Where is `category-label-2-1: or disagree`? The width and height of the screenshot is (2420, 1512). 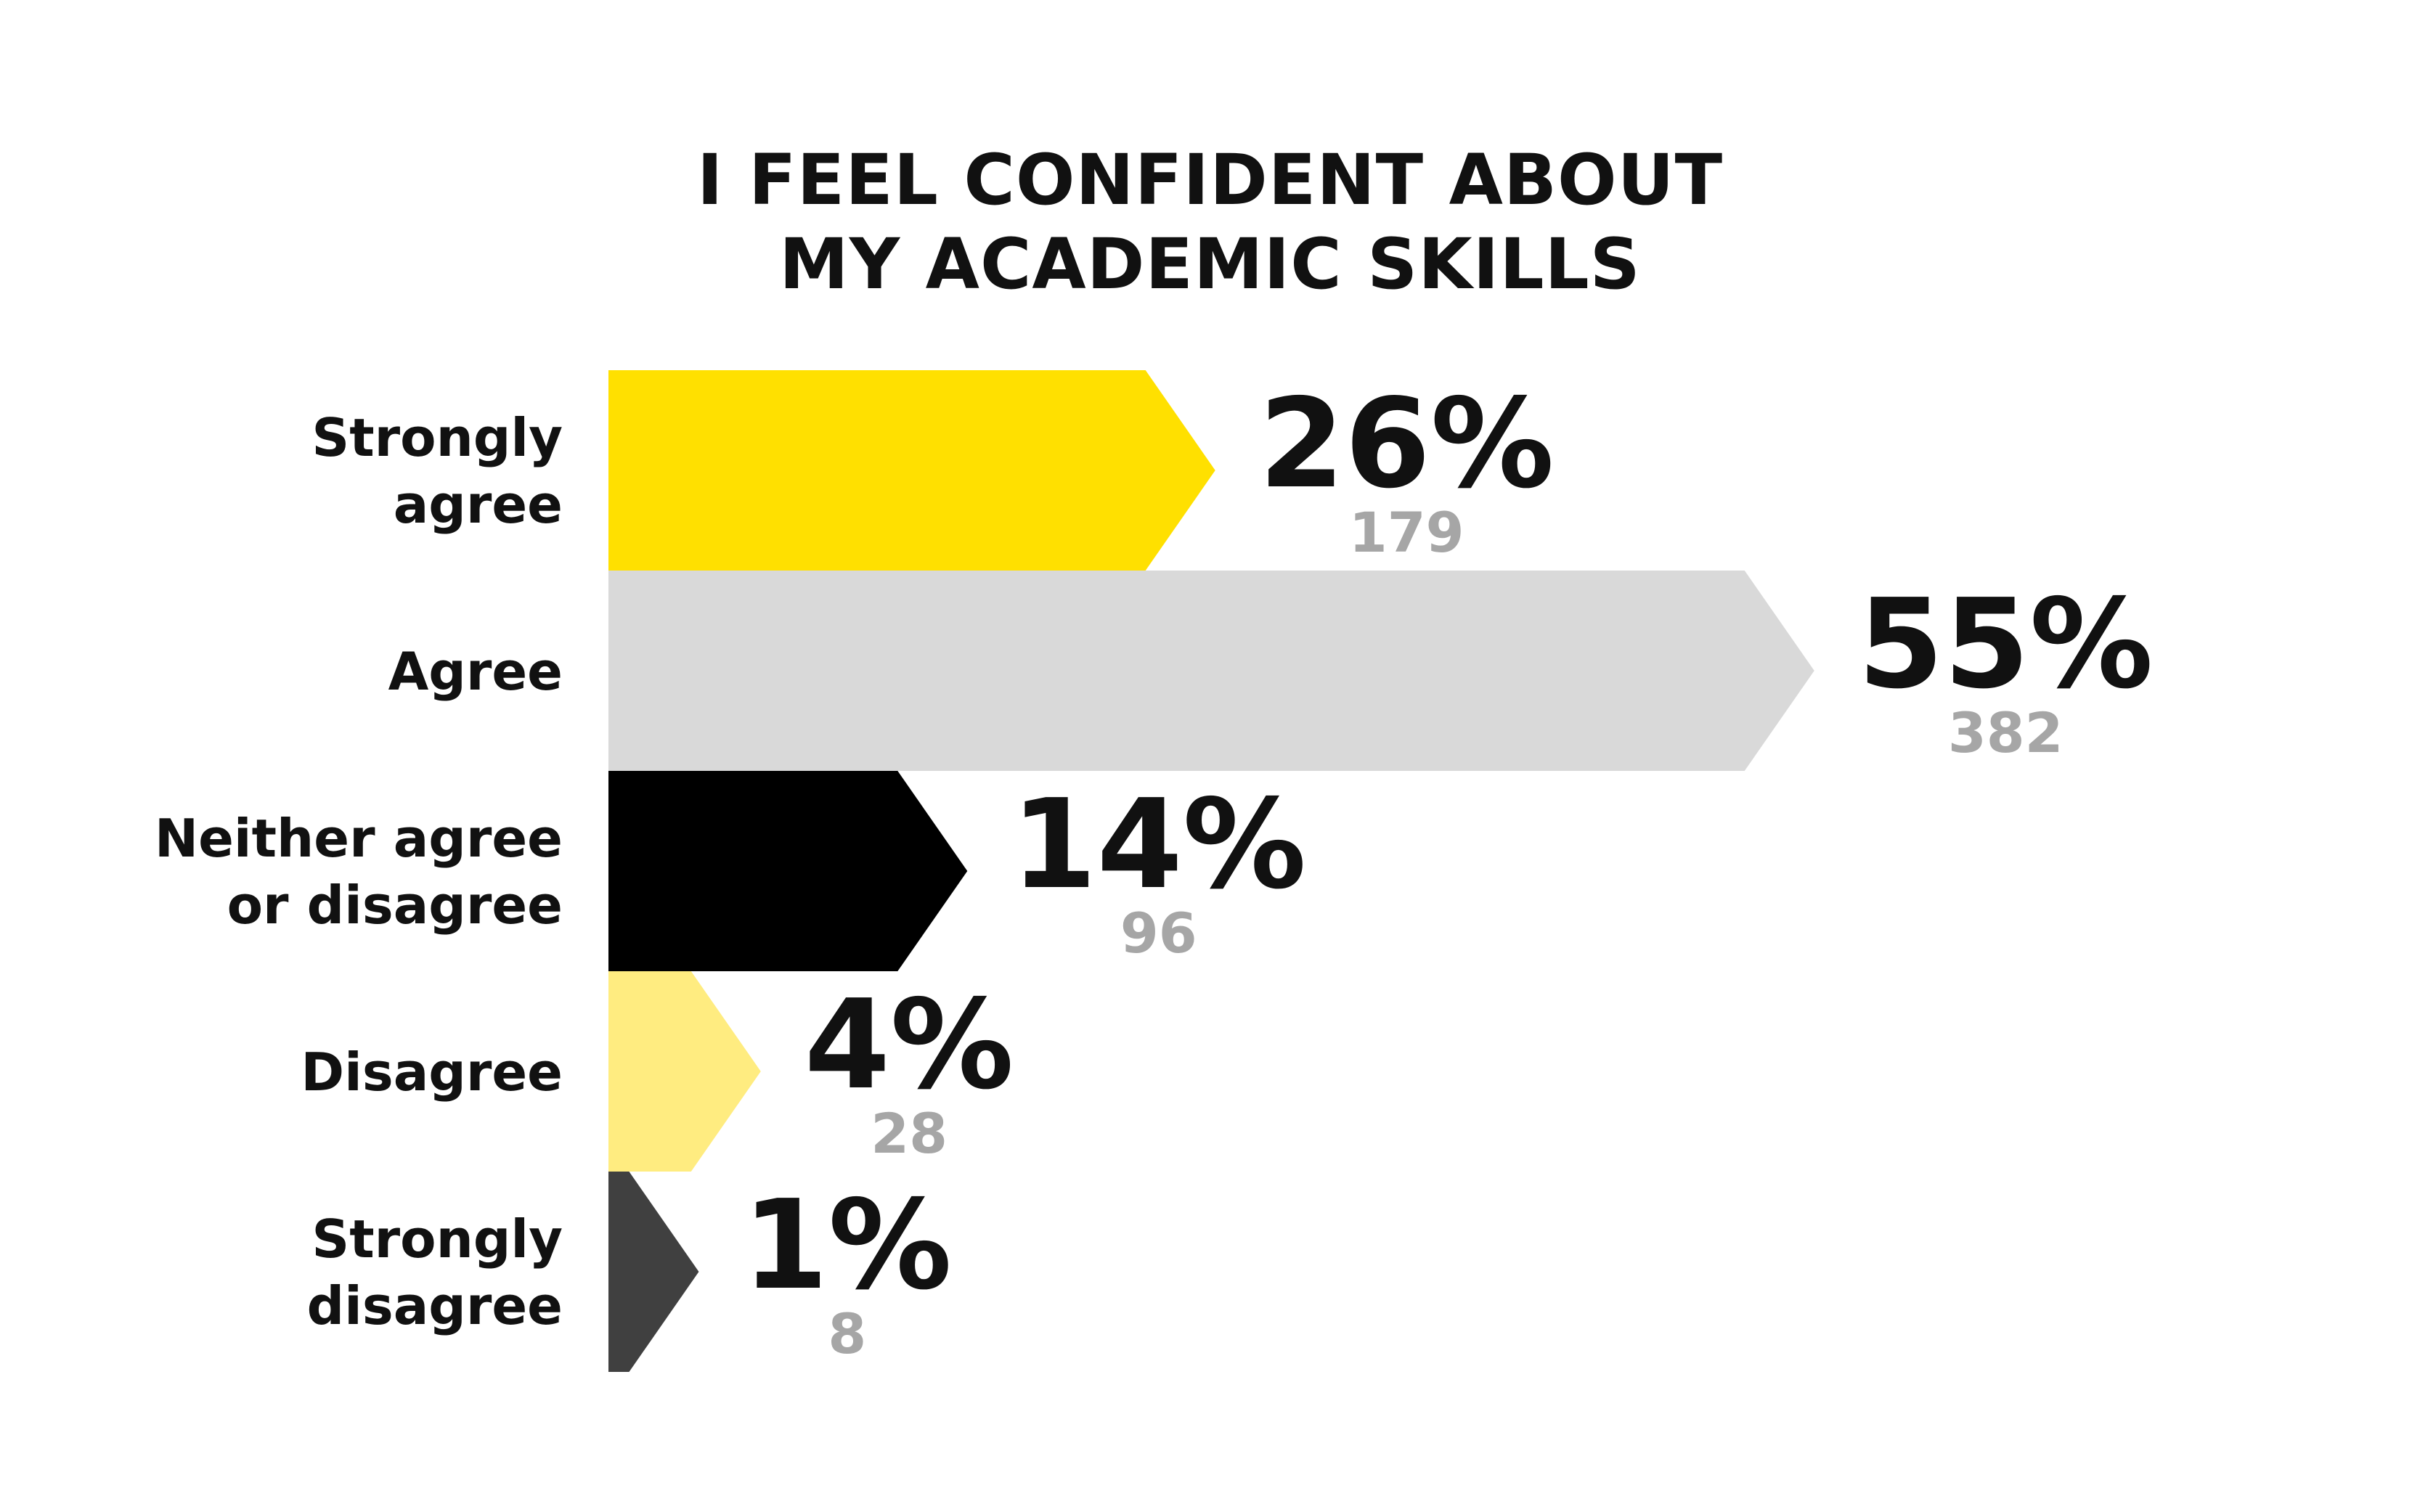 category-label-2-1: or disagree is located at coordinates (395, 905).